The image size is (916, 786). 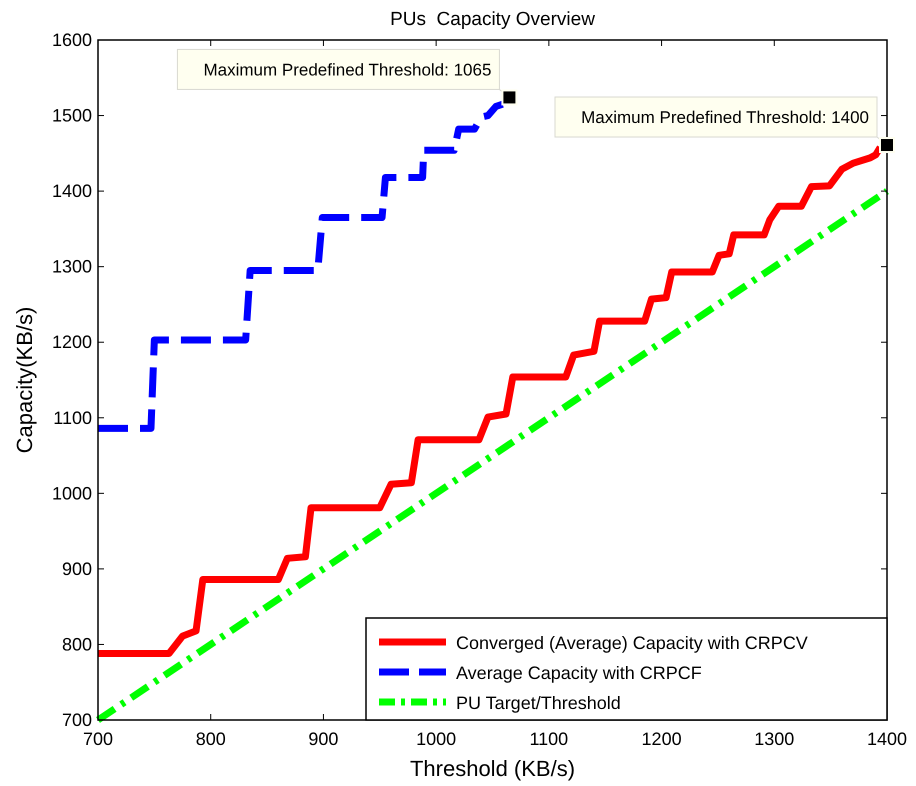 What do you see at coordinates (72, 191) in the screenshot?
I see `y-tick-label: 1400` at bounding box center [72, 191].